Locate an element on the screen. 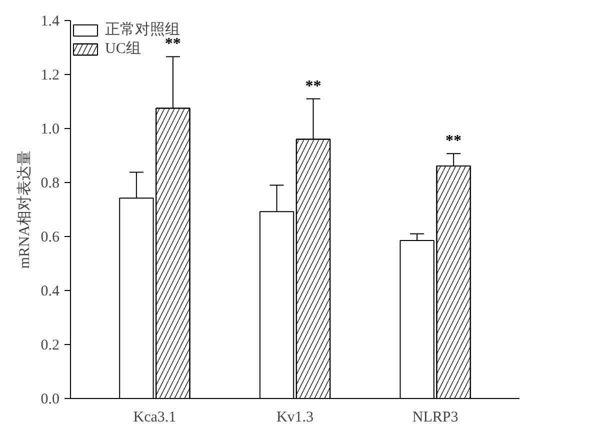 The height and width of the screenshot is (433, 589). y-tick-label: 0.2 is located at coordinates (50, 346).